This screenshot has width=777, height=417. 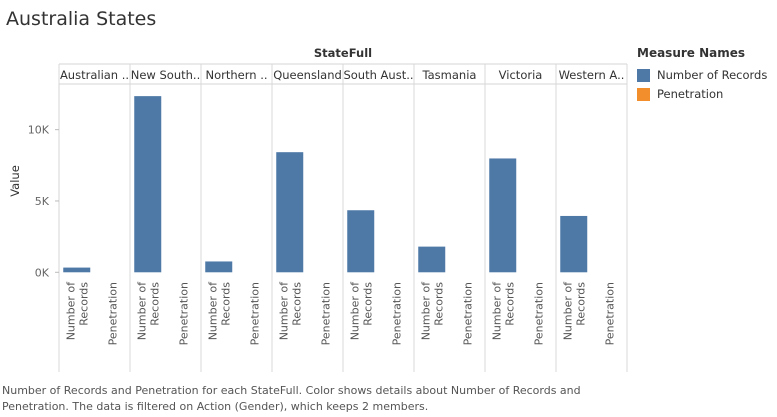 I want to click on legend-label-number-of-records: Number of Records, so click(x=712, y=75).